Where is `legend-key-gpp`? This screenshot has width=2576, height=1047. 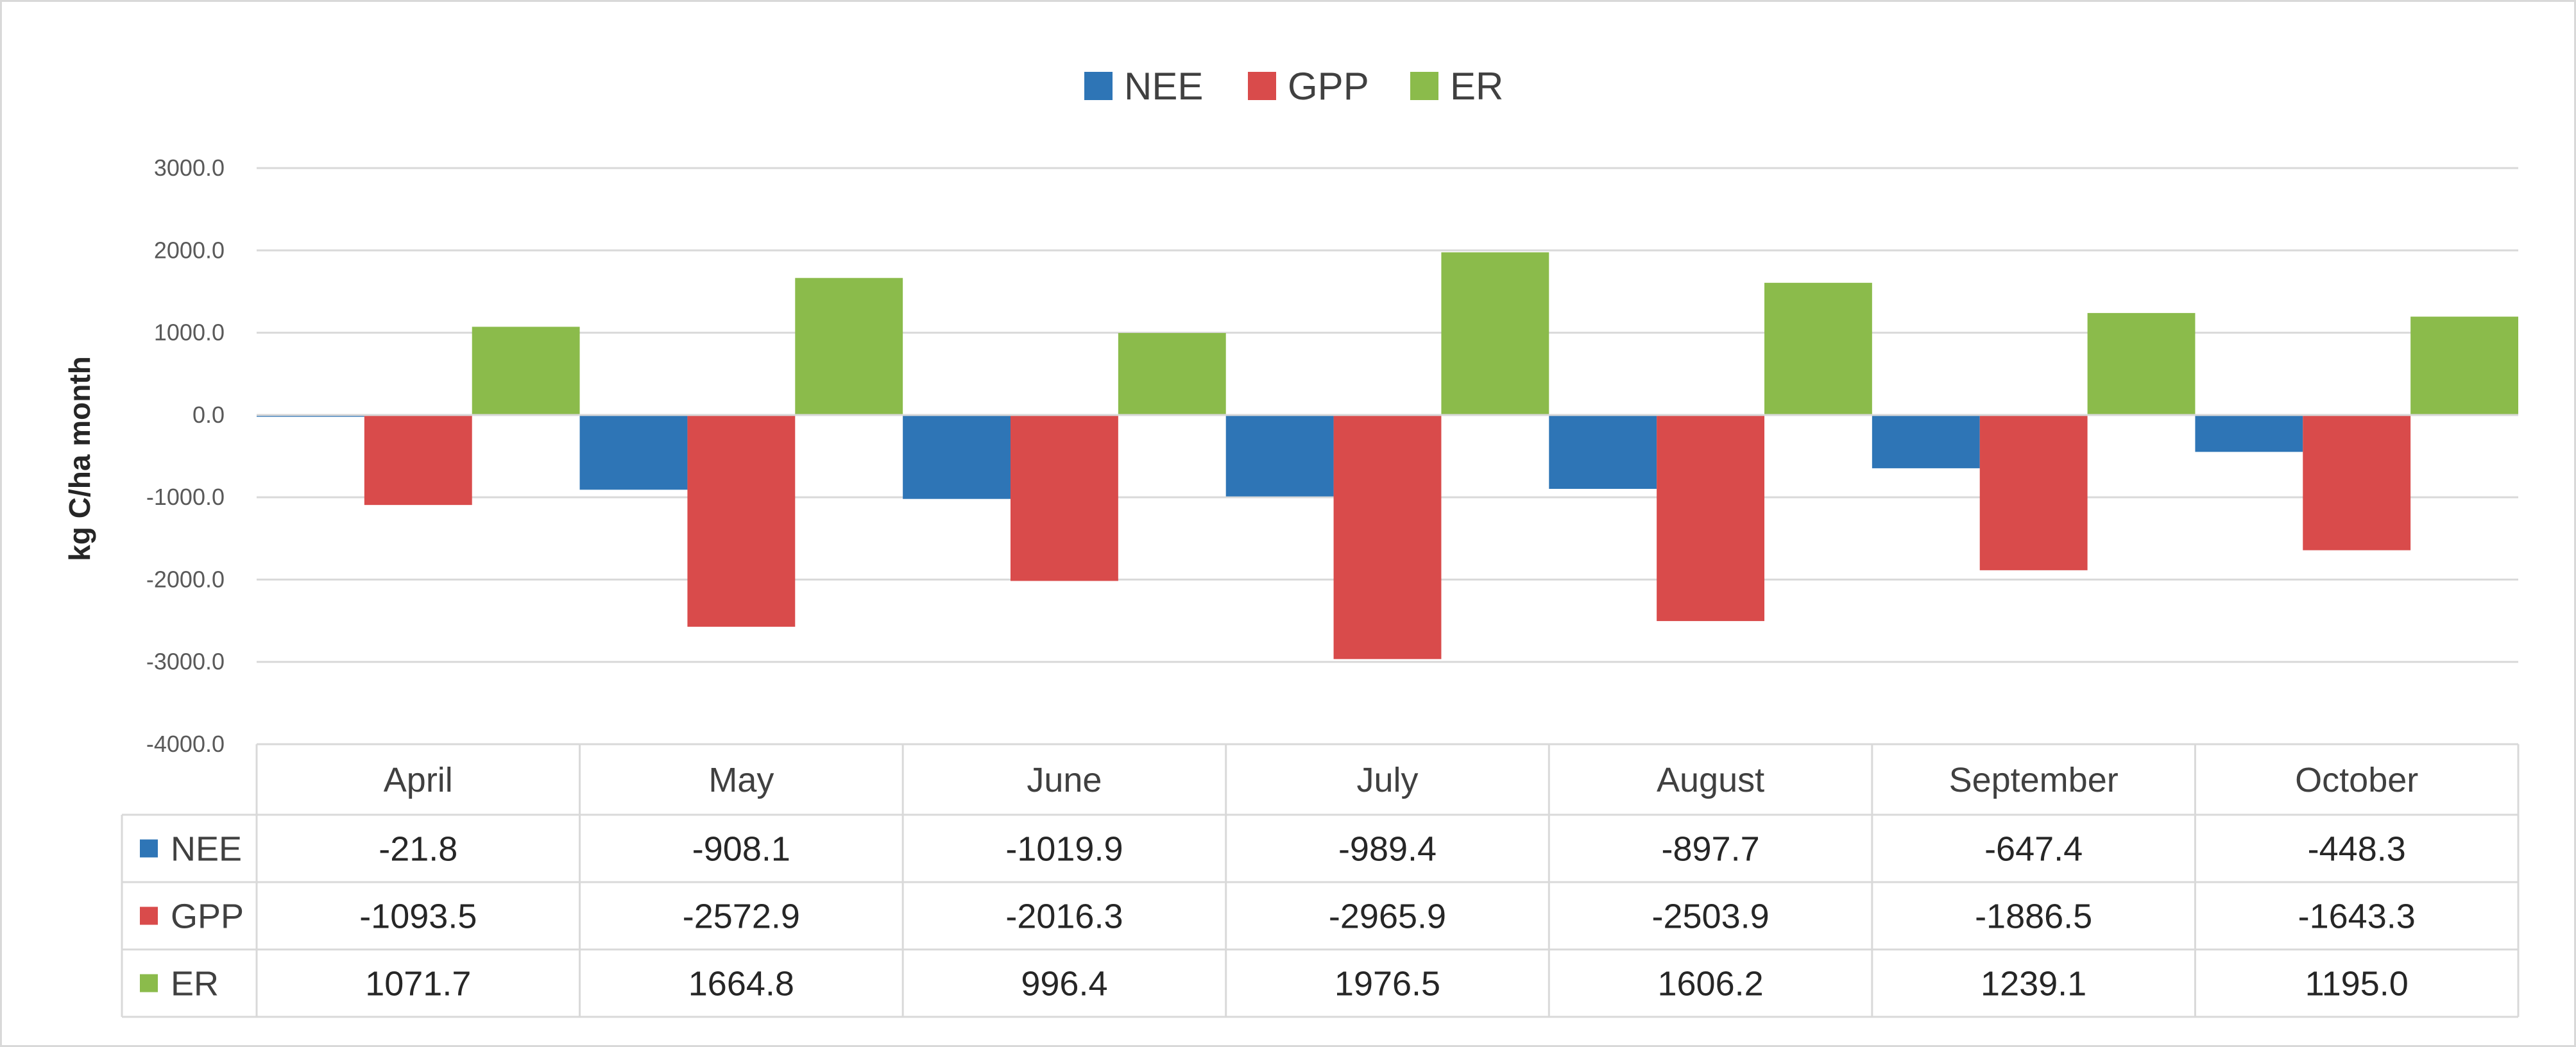 legend-key-gpp is located at coordinates (1262, 86).